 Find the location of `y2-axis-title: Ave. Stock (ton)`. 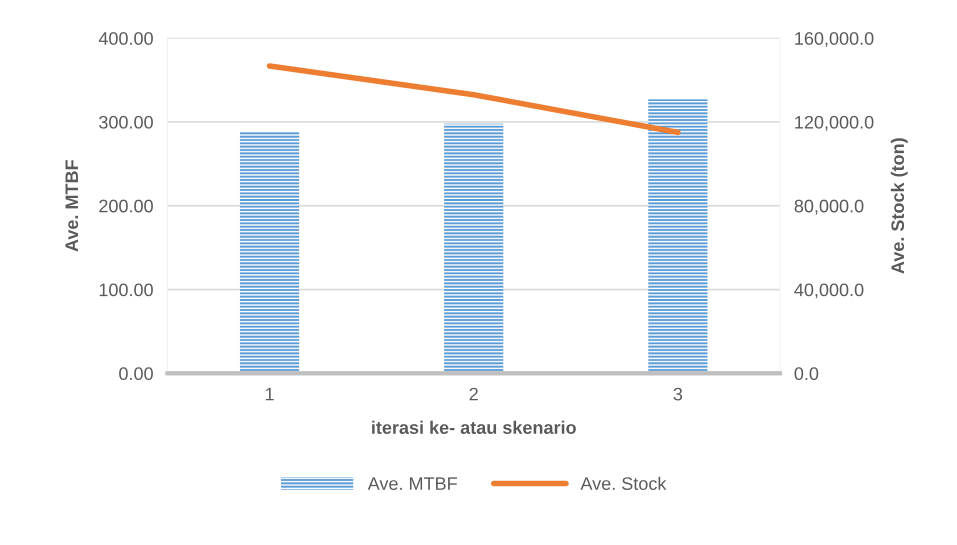

y2-axis-title: Ave. Stock (ton) is located at coordinates (899, 206).